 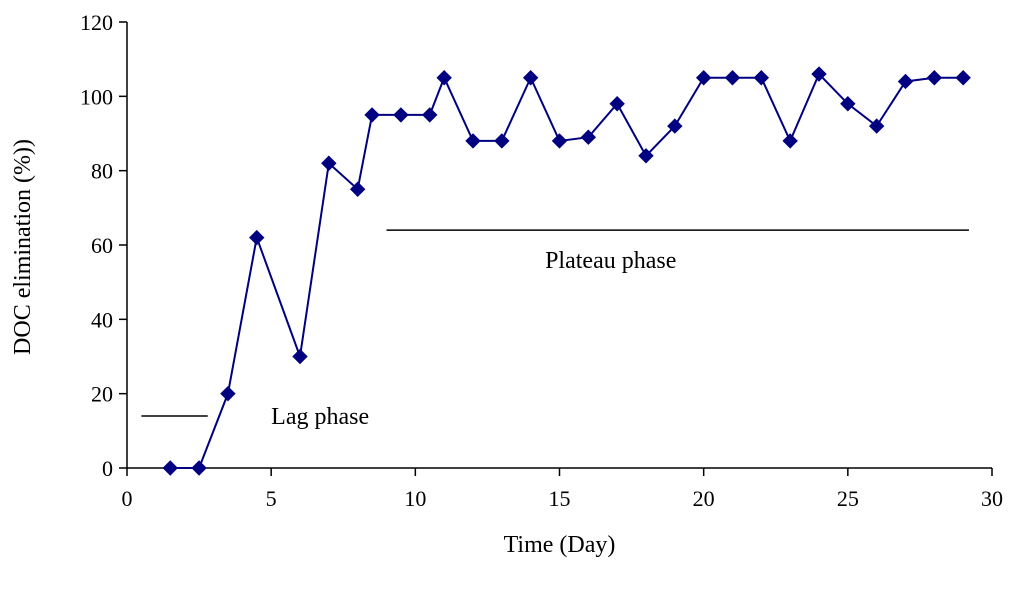 What do you see at coordinates (992, 498) in the screenshot?
I see `x-tick-label: 30` at bounding box center [992, 498].